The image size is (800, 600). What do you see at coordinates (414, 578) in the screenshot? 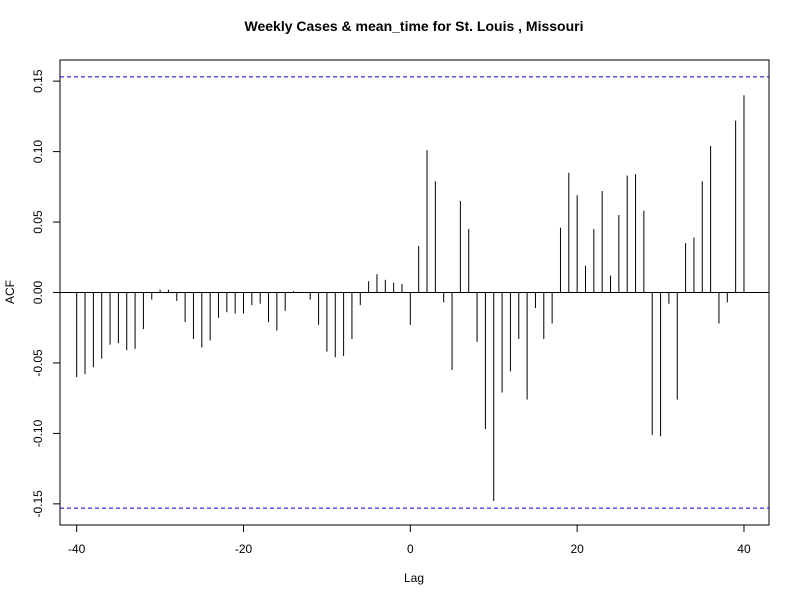
I see `x-axis-label: Lag` at bounding box center [414, 578].